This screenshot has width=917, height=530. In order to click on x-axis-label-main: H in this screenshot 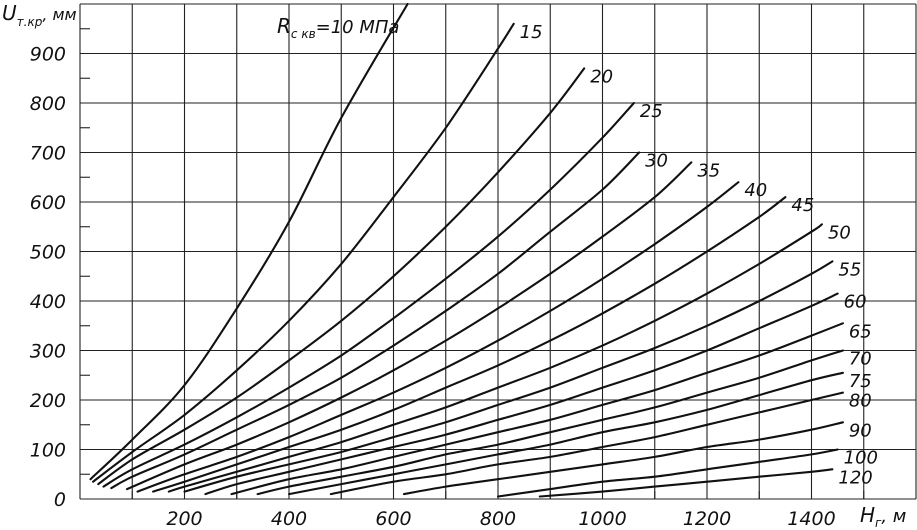, I will do `click(867, 515)`.